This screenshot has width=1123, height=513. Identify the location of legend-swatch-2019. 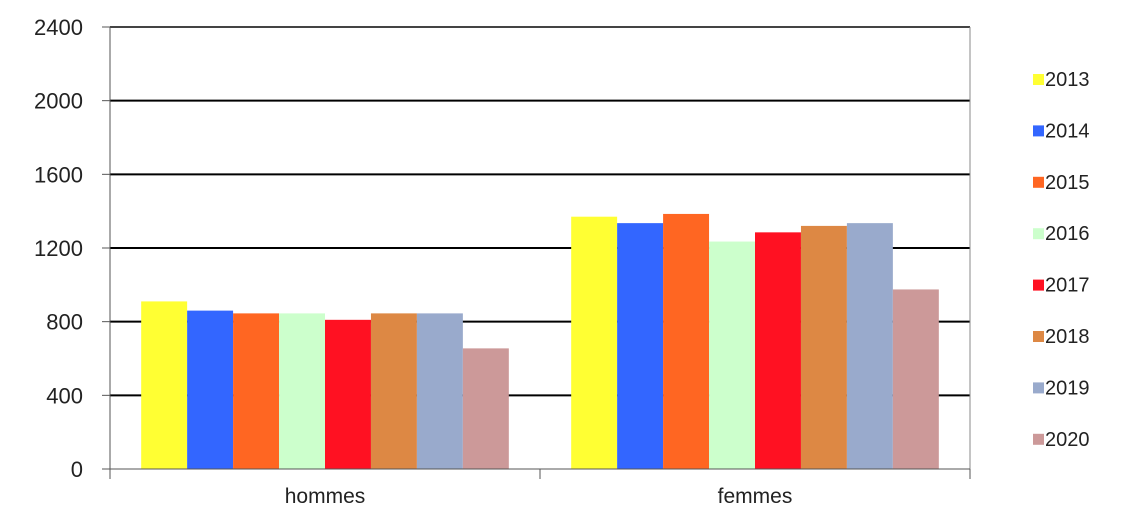
(1038, 388).